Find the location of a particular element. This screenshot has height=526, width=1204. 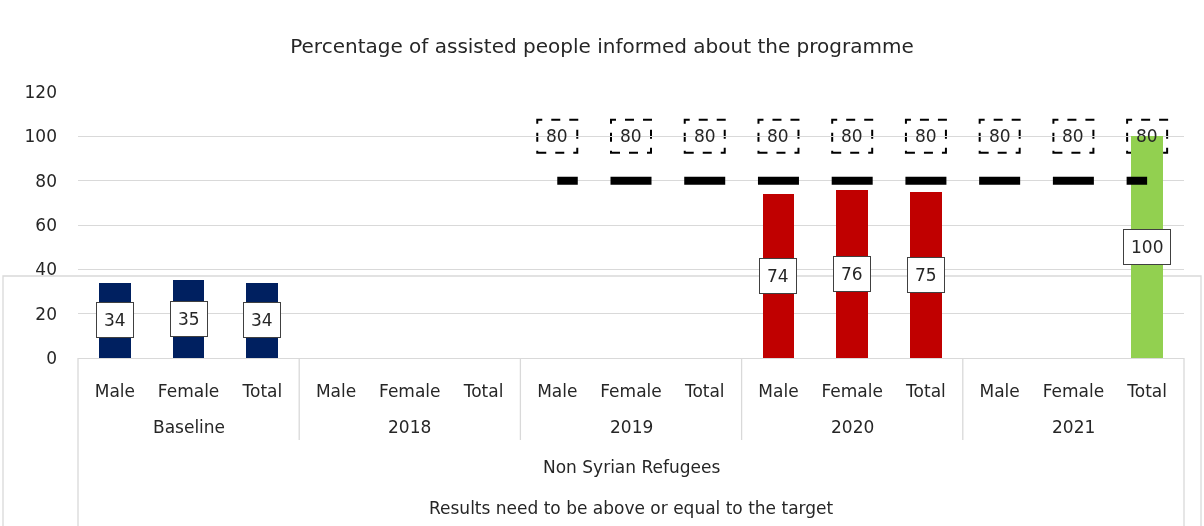

data-label: 76 is located at coordinates (852, 274).